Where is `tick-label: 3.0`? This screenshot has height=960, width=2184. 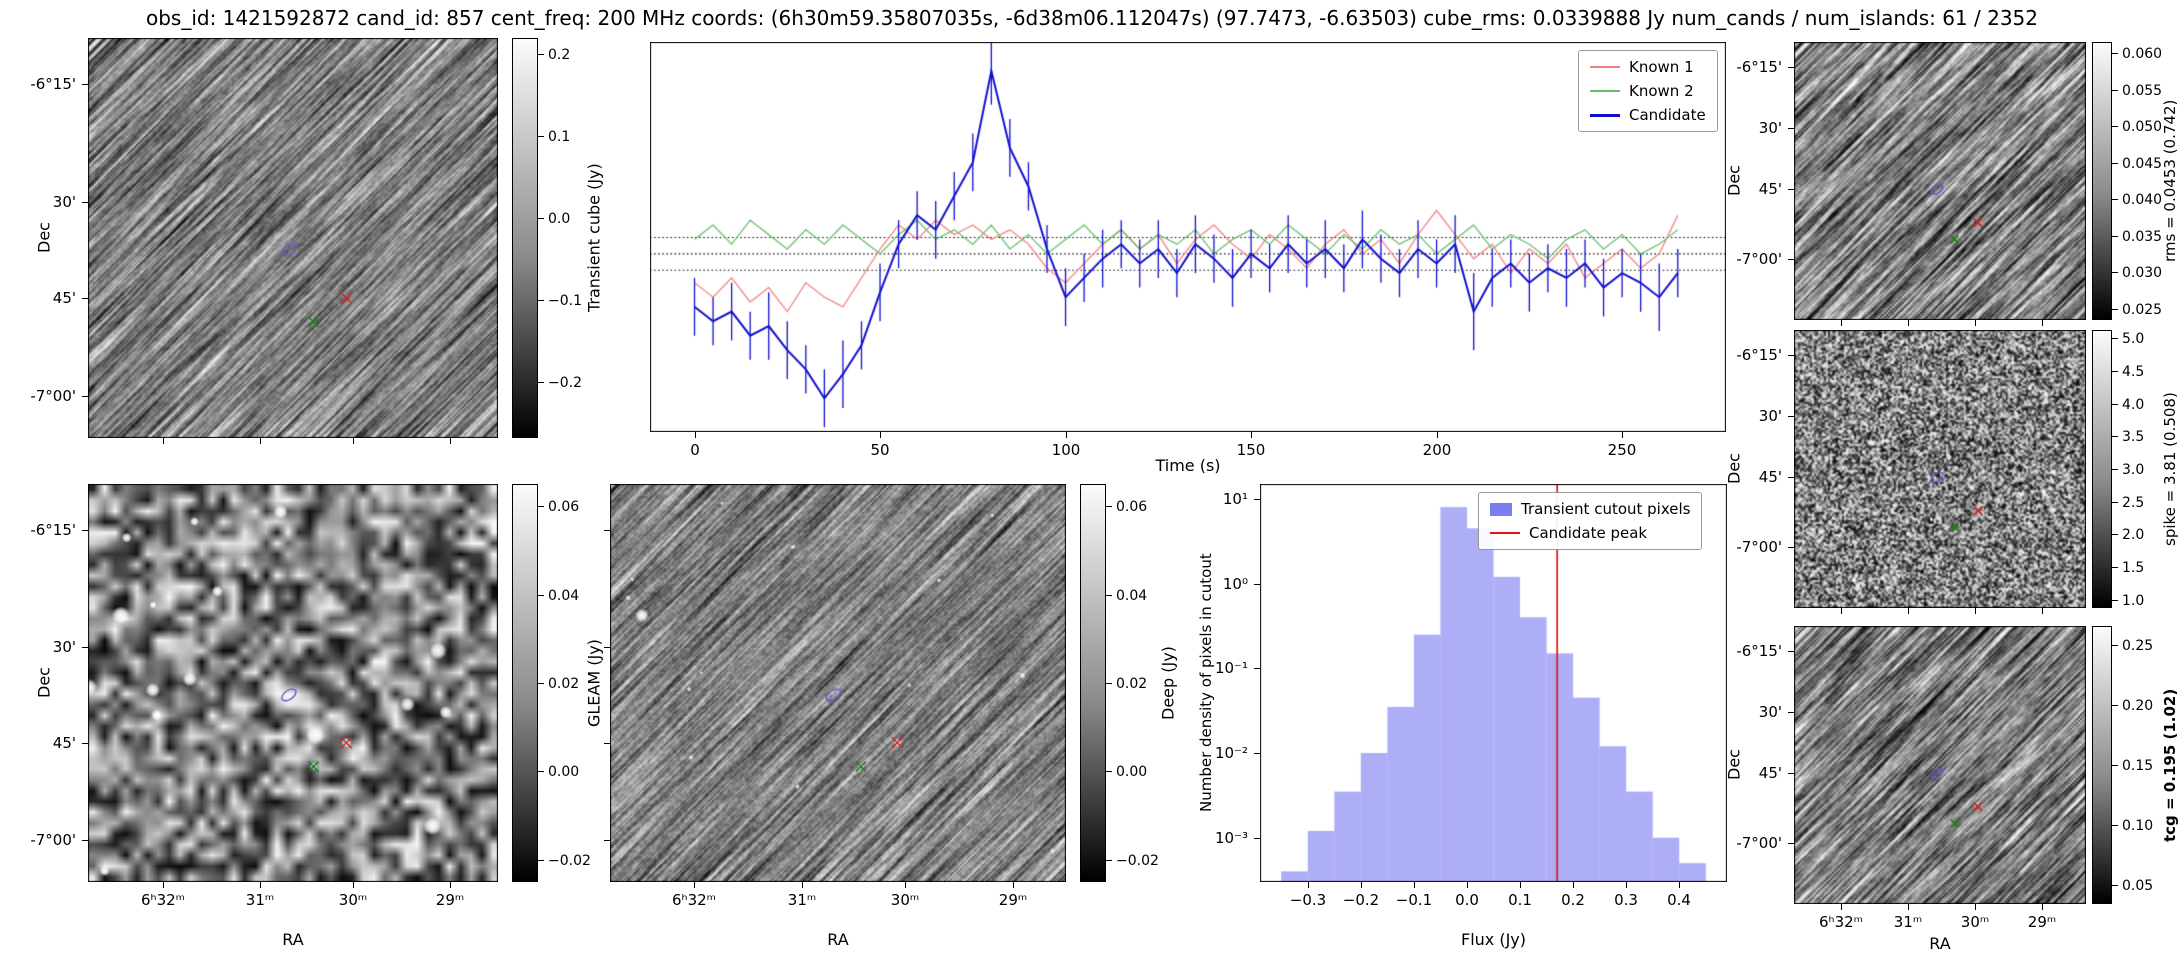
tick-label: 3.0 is located at coordinates (2133, 470).